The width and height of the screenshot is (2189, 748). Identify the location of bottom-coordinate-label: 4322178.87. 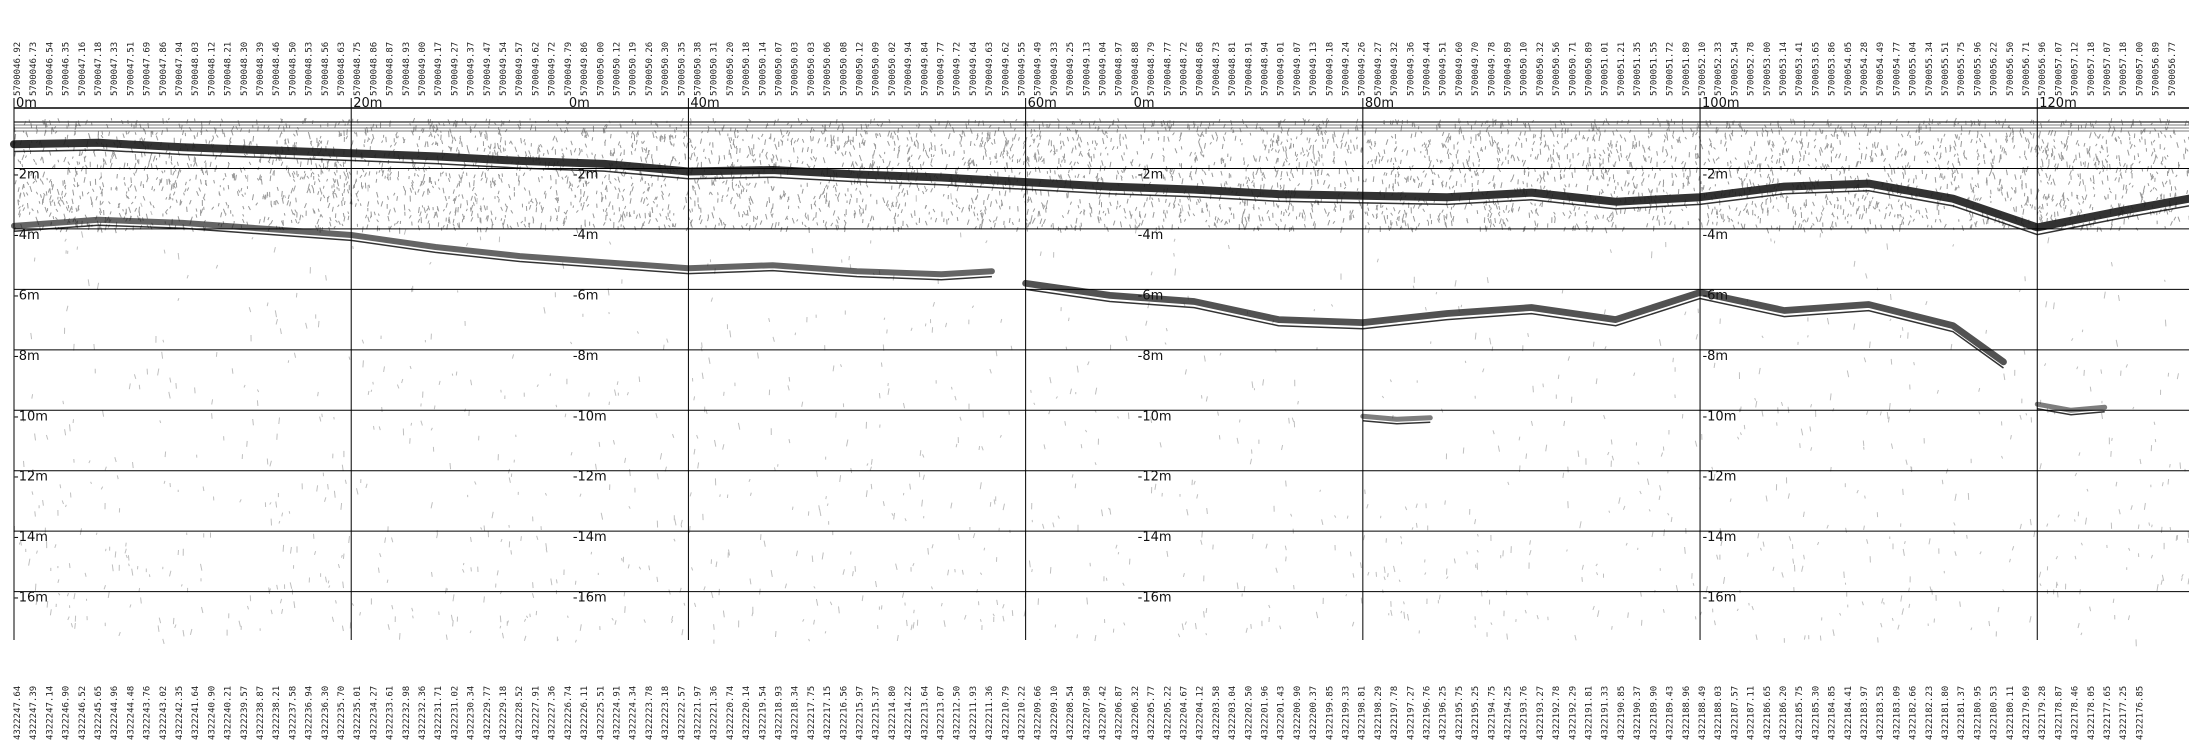
(2059, 713).